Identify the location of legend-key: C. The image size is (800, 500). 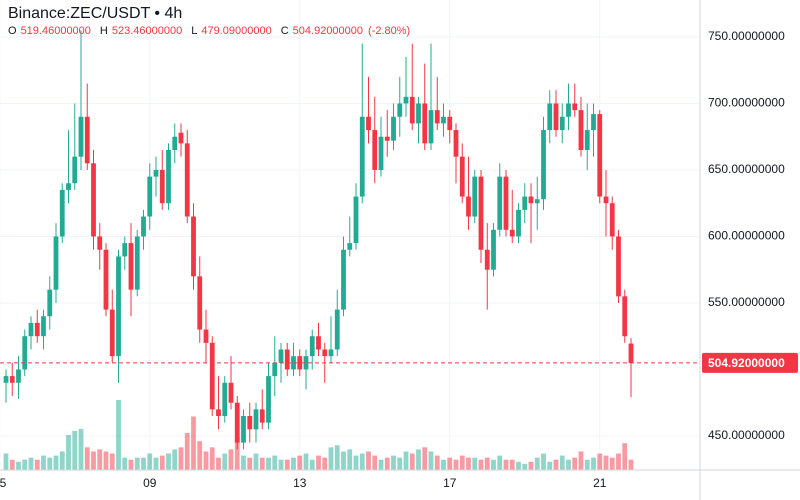
(285, 31).